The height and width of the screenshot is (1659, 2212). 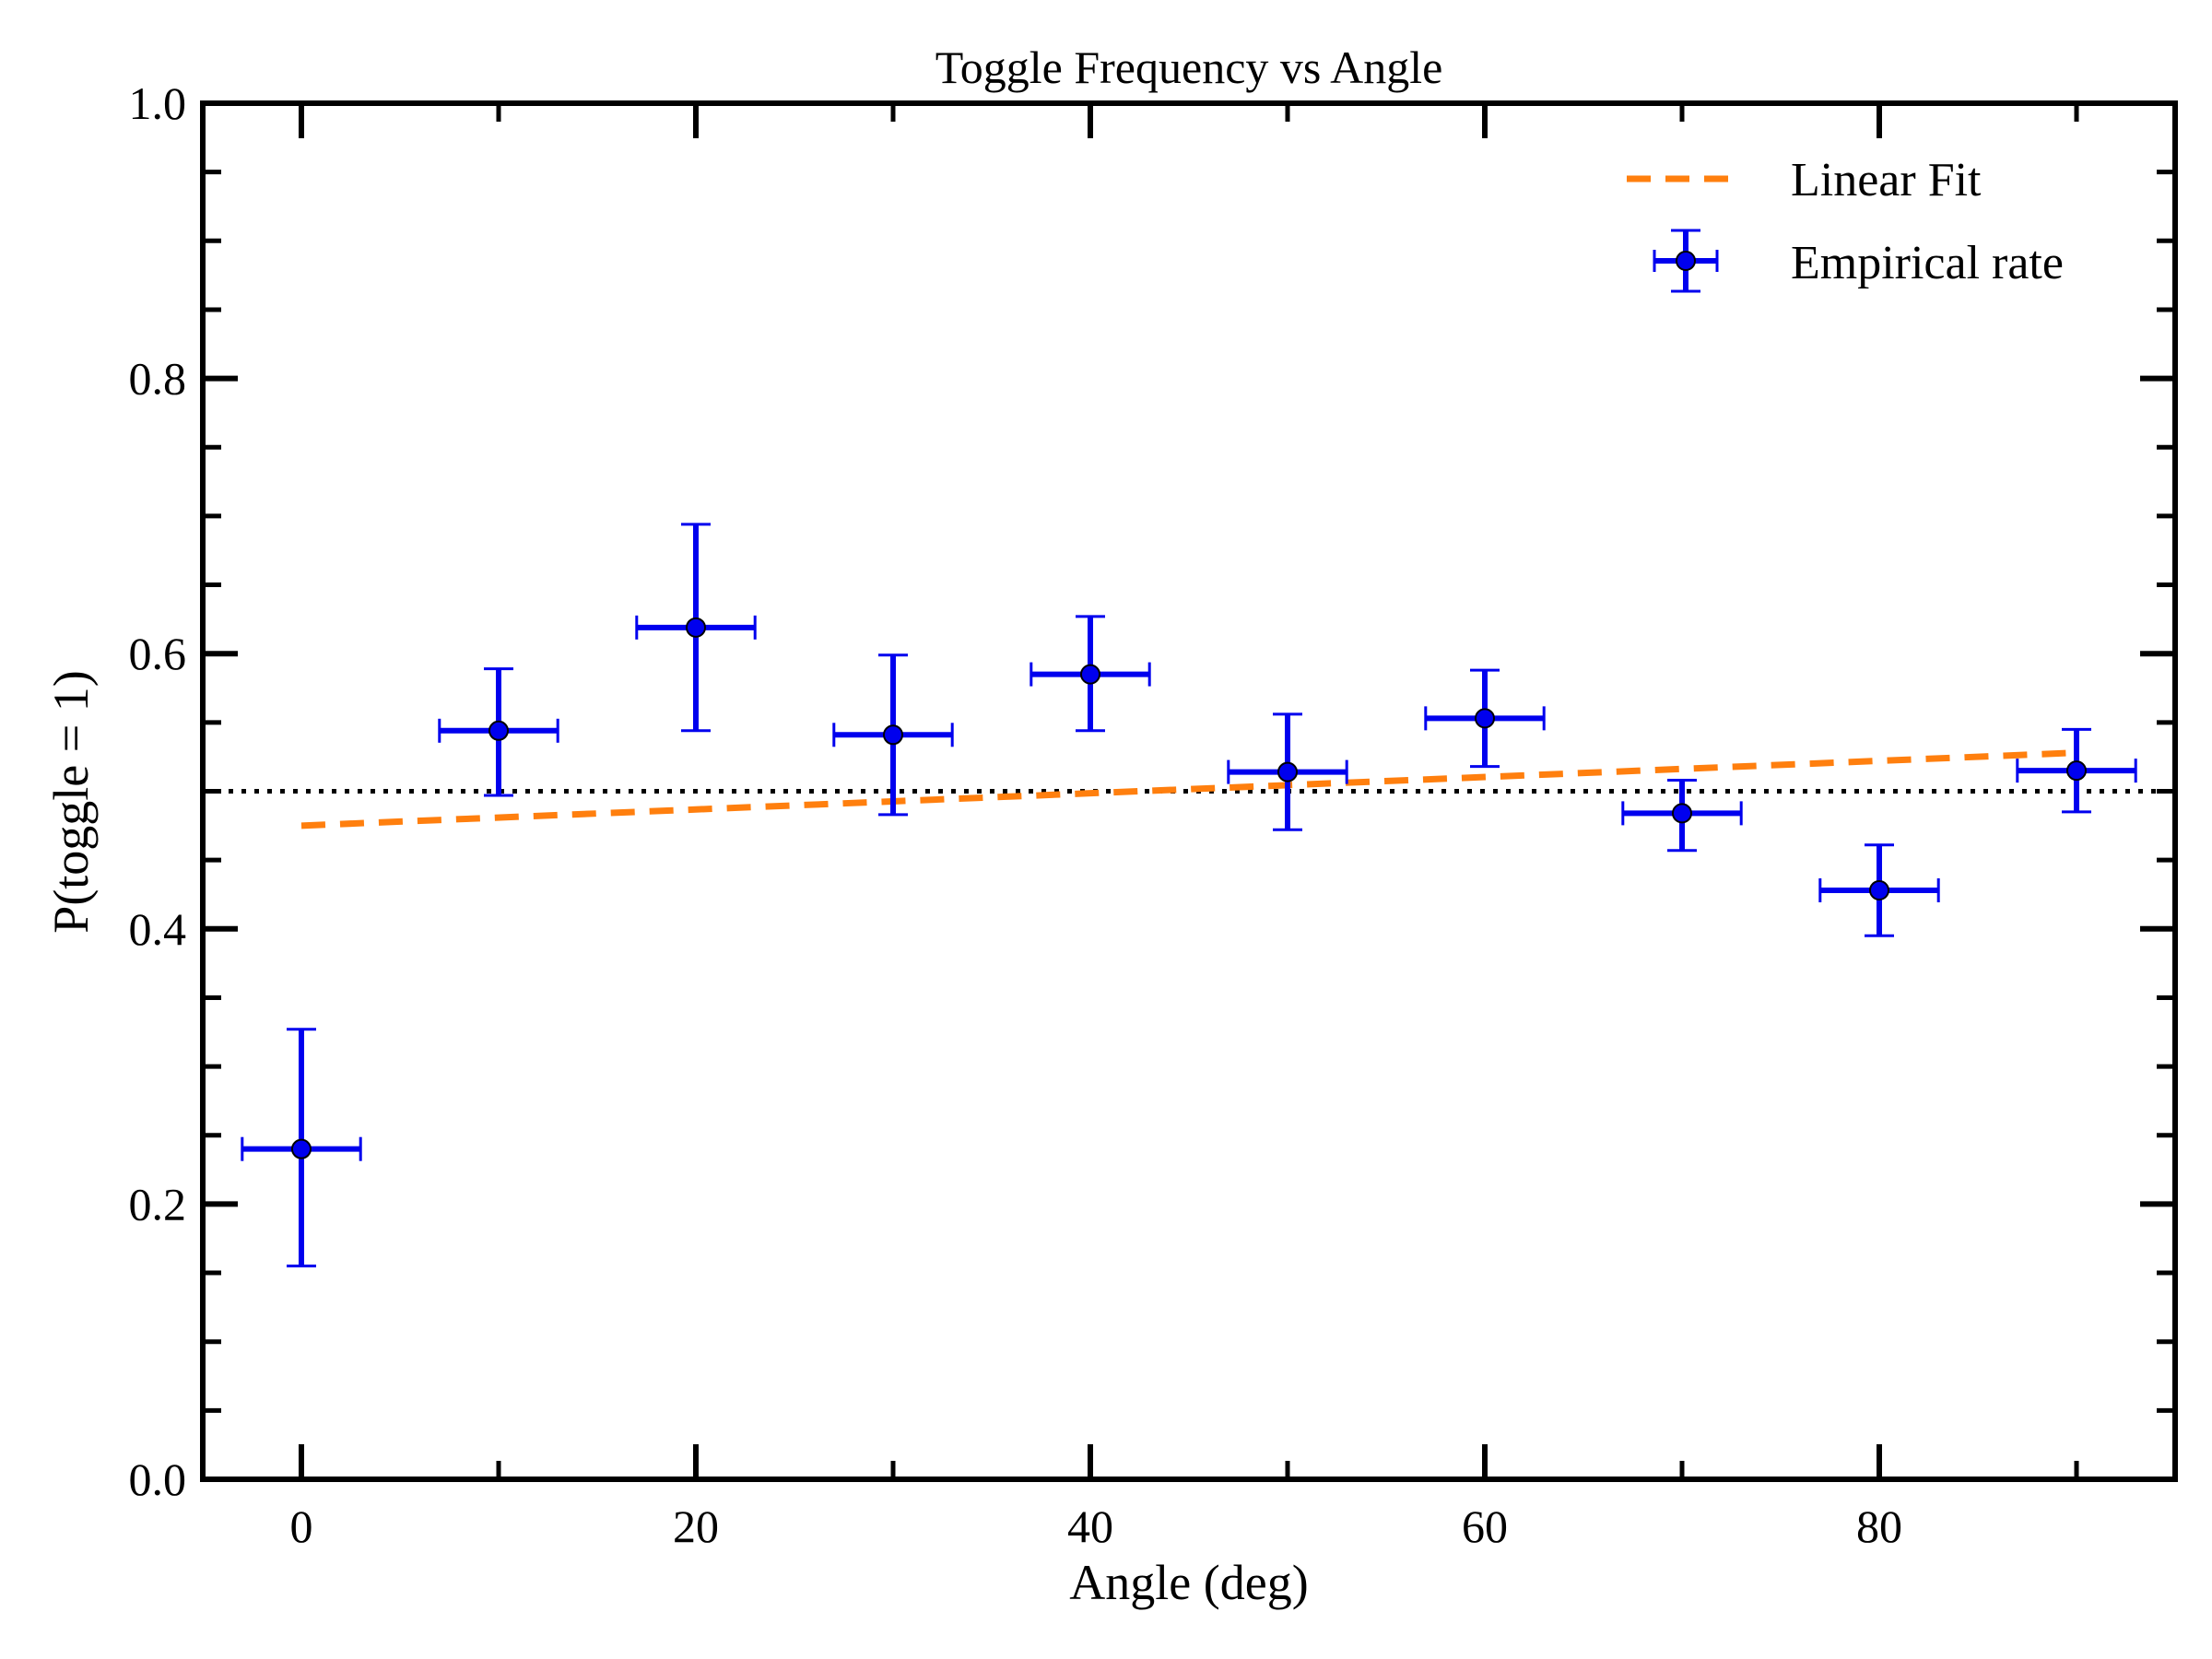 I want to click on x-tick-label: 20, so click(x=696, y=1526).